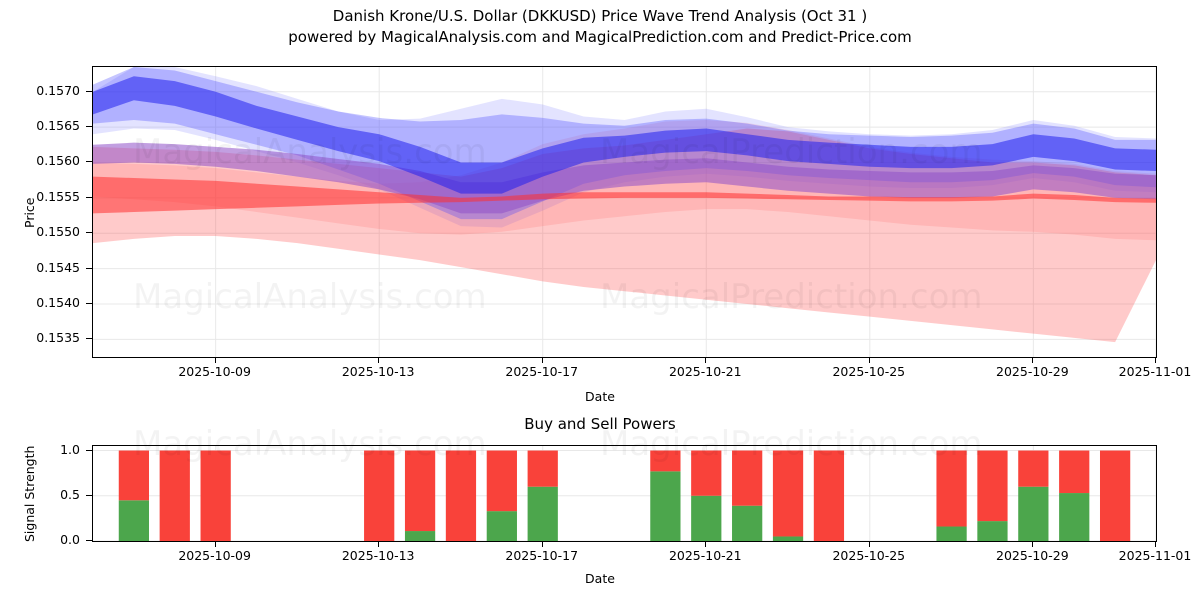 The width and height of the screenshot is (1200, 600). I want to click on main-y-tick-label: 0.1550, so click(58, 232).